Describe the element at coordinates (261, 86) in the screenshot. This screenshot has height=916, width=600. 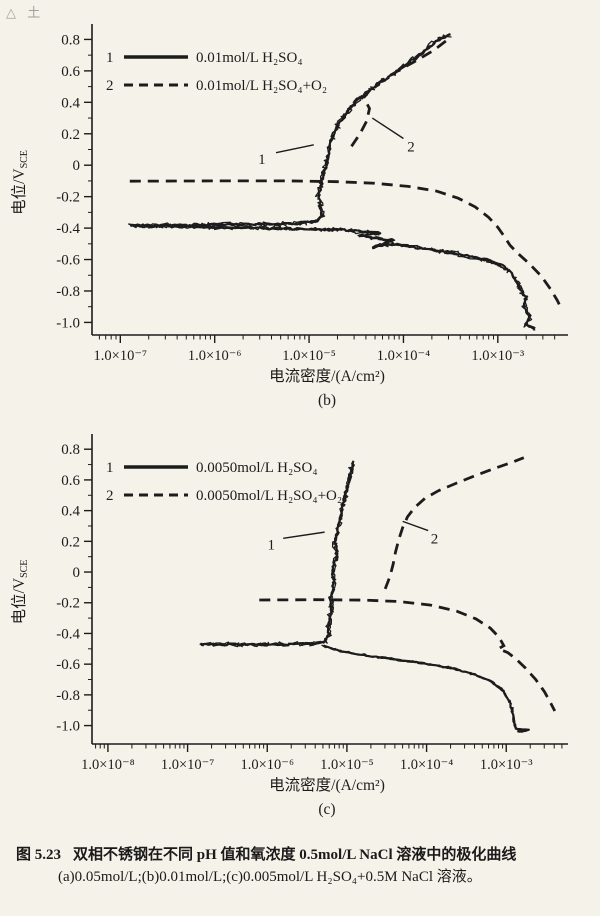
I see `svg-text: 0.01mol/L H₂SO₄+O₂` at that location.